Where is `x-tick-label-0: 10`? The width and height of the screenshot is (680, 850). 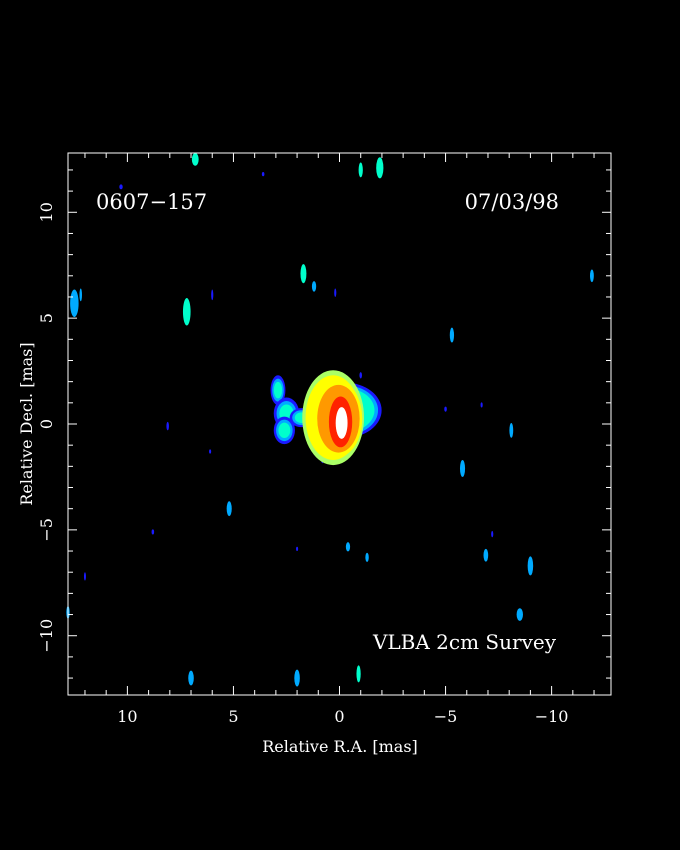
x-tick-label-0: 10 is located at coordinates (127, 716).